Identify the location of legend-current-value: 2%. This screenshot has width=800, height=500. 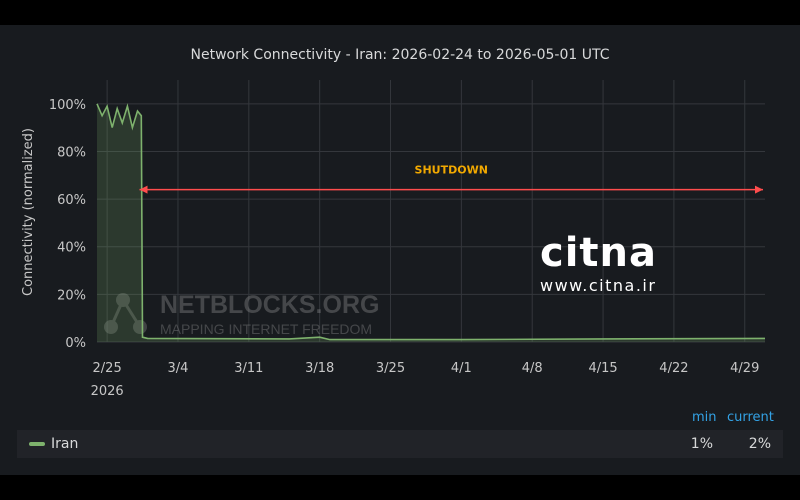
(759, 444).